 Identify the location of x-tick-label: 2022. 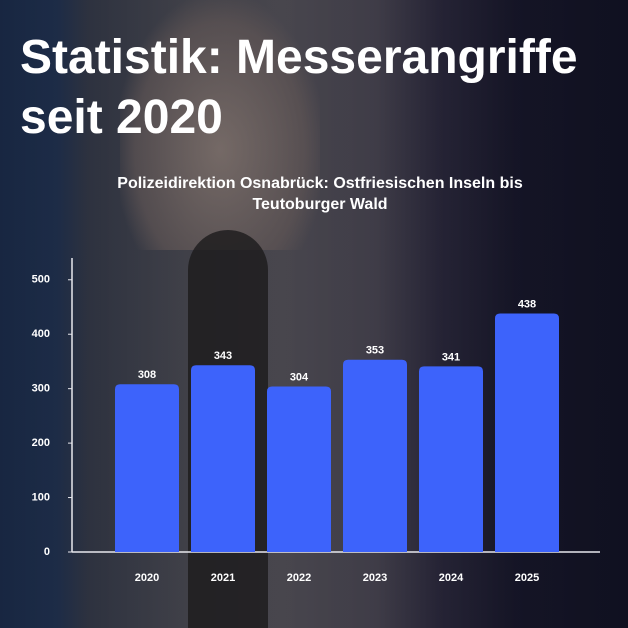
(299, 578).